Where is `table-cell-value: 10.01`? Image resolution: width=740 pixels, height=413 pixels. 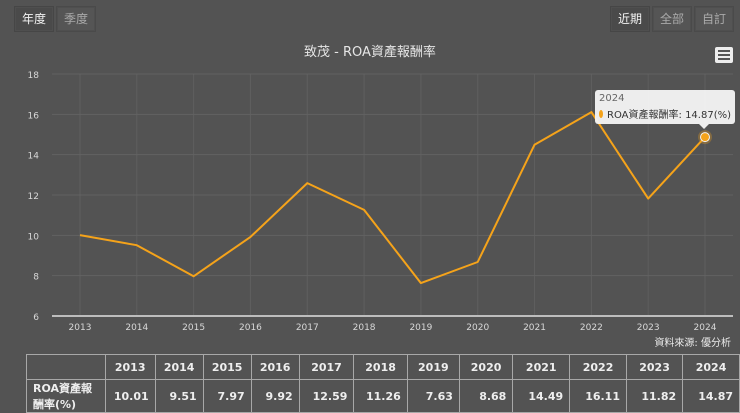
table-cell-value: 10.01 is located at coordinates (130, 396).